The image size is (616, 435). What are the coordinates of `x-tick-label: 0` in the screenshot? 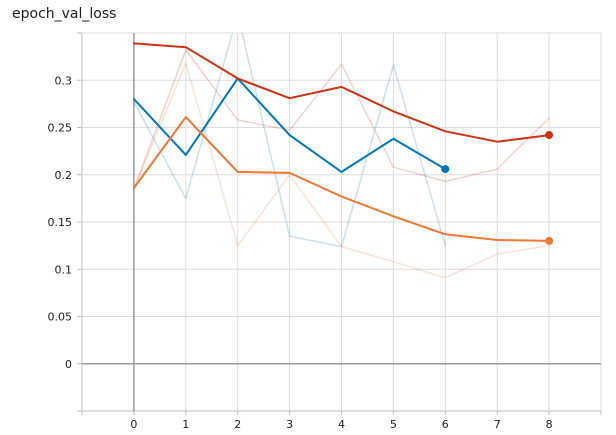 It's located at (133, 424).